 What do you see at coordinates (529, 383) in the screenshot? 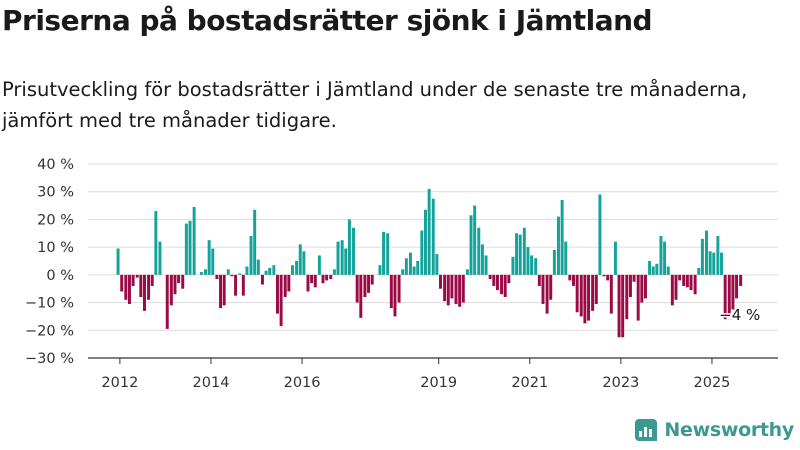
I see `x-tick-label: 2021` at bounding box center [529, 383].